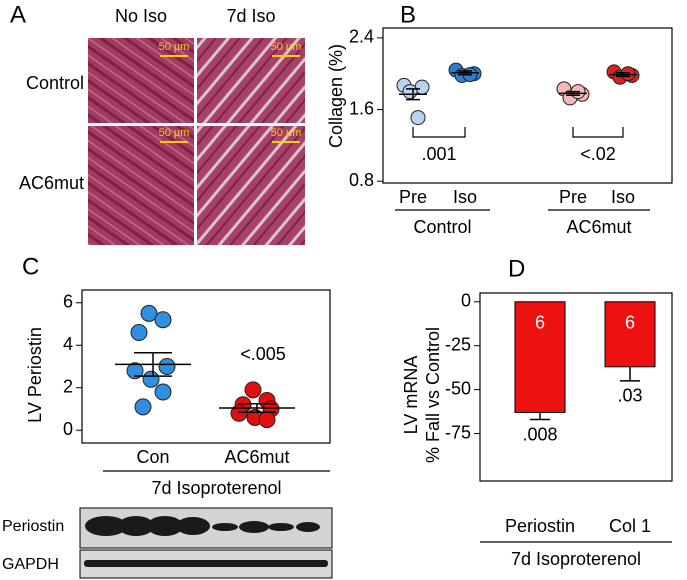 This screenshot has width=687, height=580. Describe the element at coordinates (336, 96) in the screenshot. I see `y-axis-label: Collagen (%)` at that location.